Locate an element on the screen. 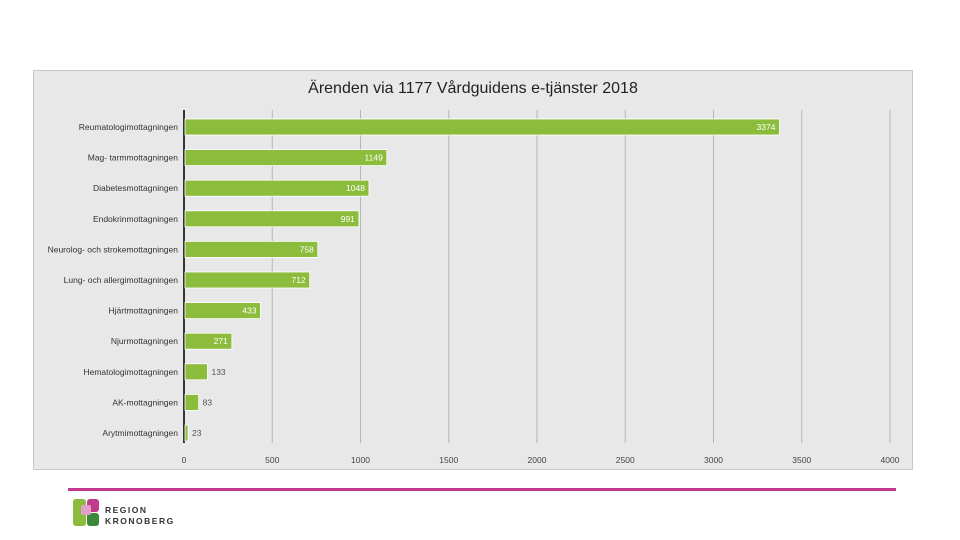 Image resolution: width=960 pixels, height=540 pixels. data-label: 758 is located at coordinates (307, 249).